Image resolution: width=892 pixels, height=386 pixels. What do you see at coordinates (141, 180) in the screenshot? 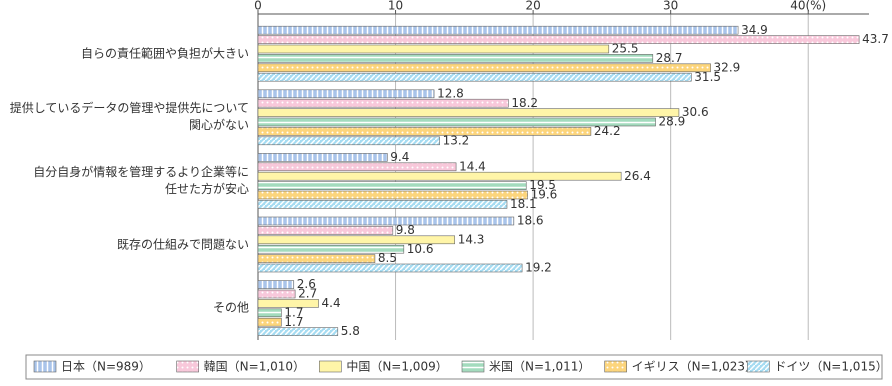
I see `category-label: 自分自身が情報を管理するより企業等に 任せた方が安心` at bounding box center [141, 180].